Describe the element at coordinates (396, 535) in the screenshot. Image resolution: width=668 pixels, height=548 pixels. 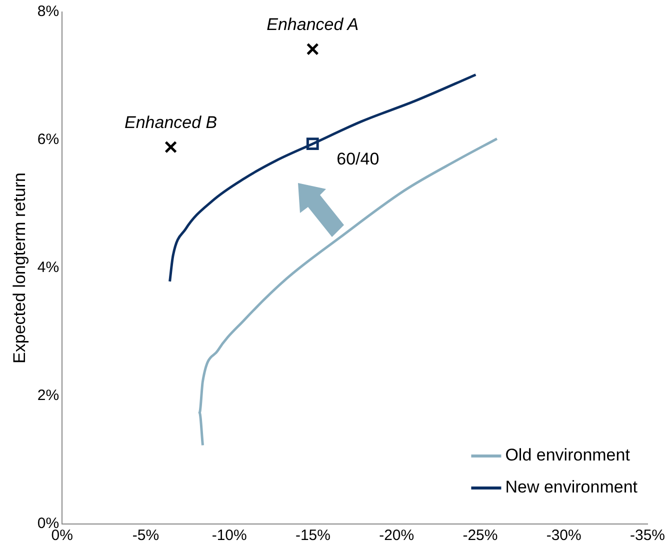
I see `x-tick-label: -20%` at that location.